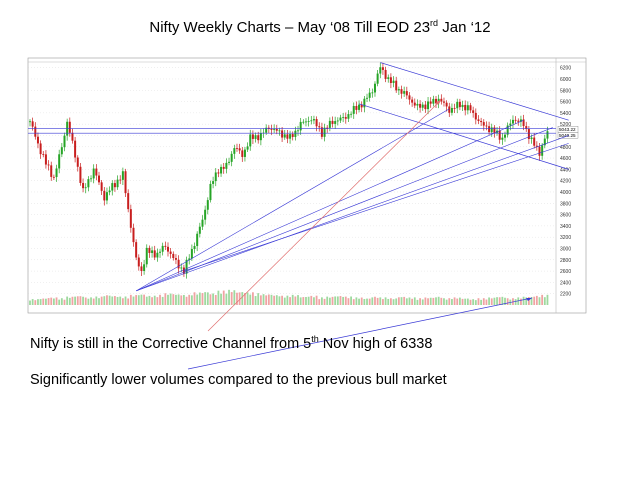 This screenshot has height=480, width=640. What do you see at coordinates (565, 125) in the screenshot?
I see `y-tick-label: 5200` at bounding box center [565, 125].